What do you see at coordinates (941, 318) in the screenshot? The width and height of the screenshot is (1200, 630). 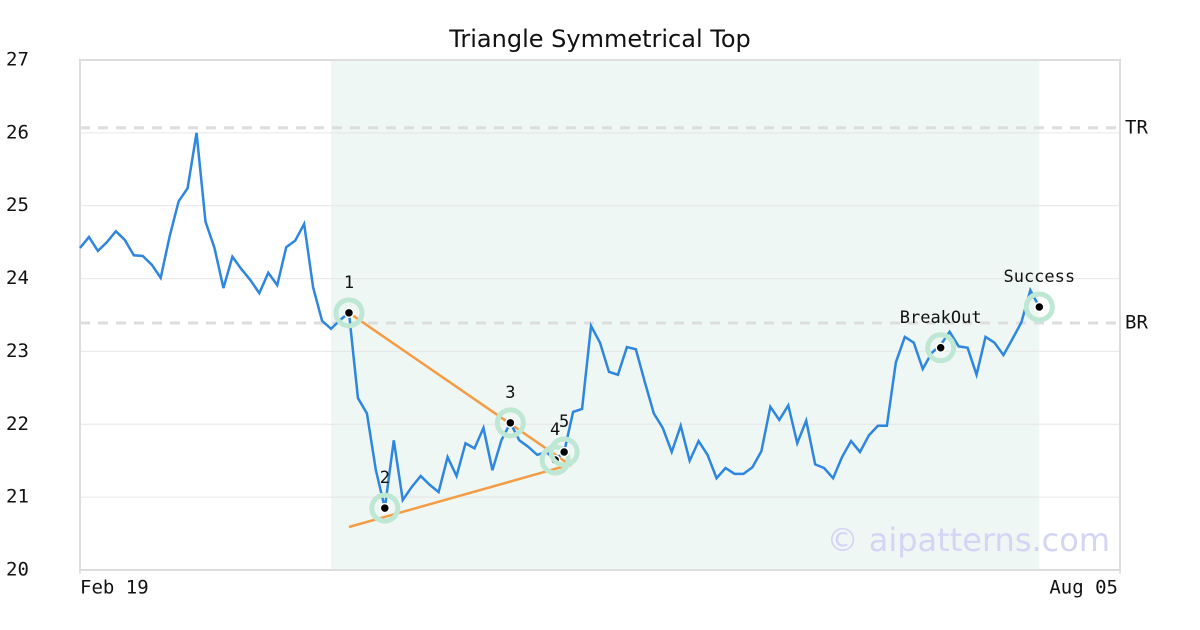 I see `marker-label: BreakOut` at bounding box center [941, 318].